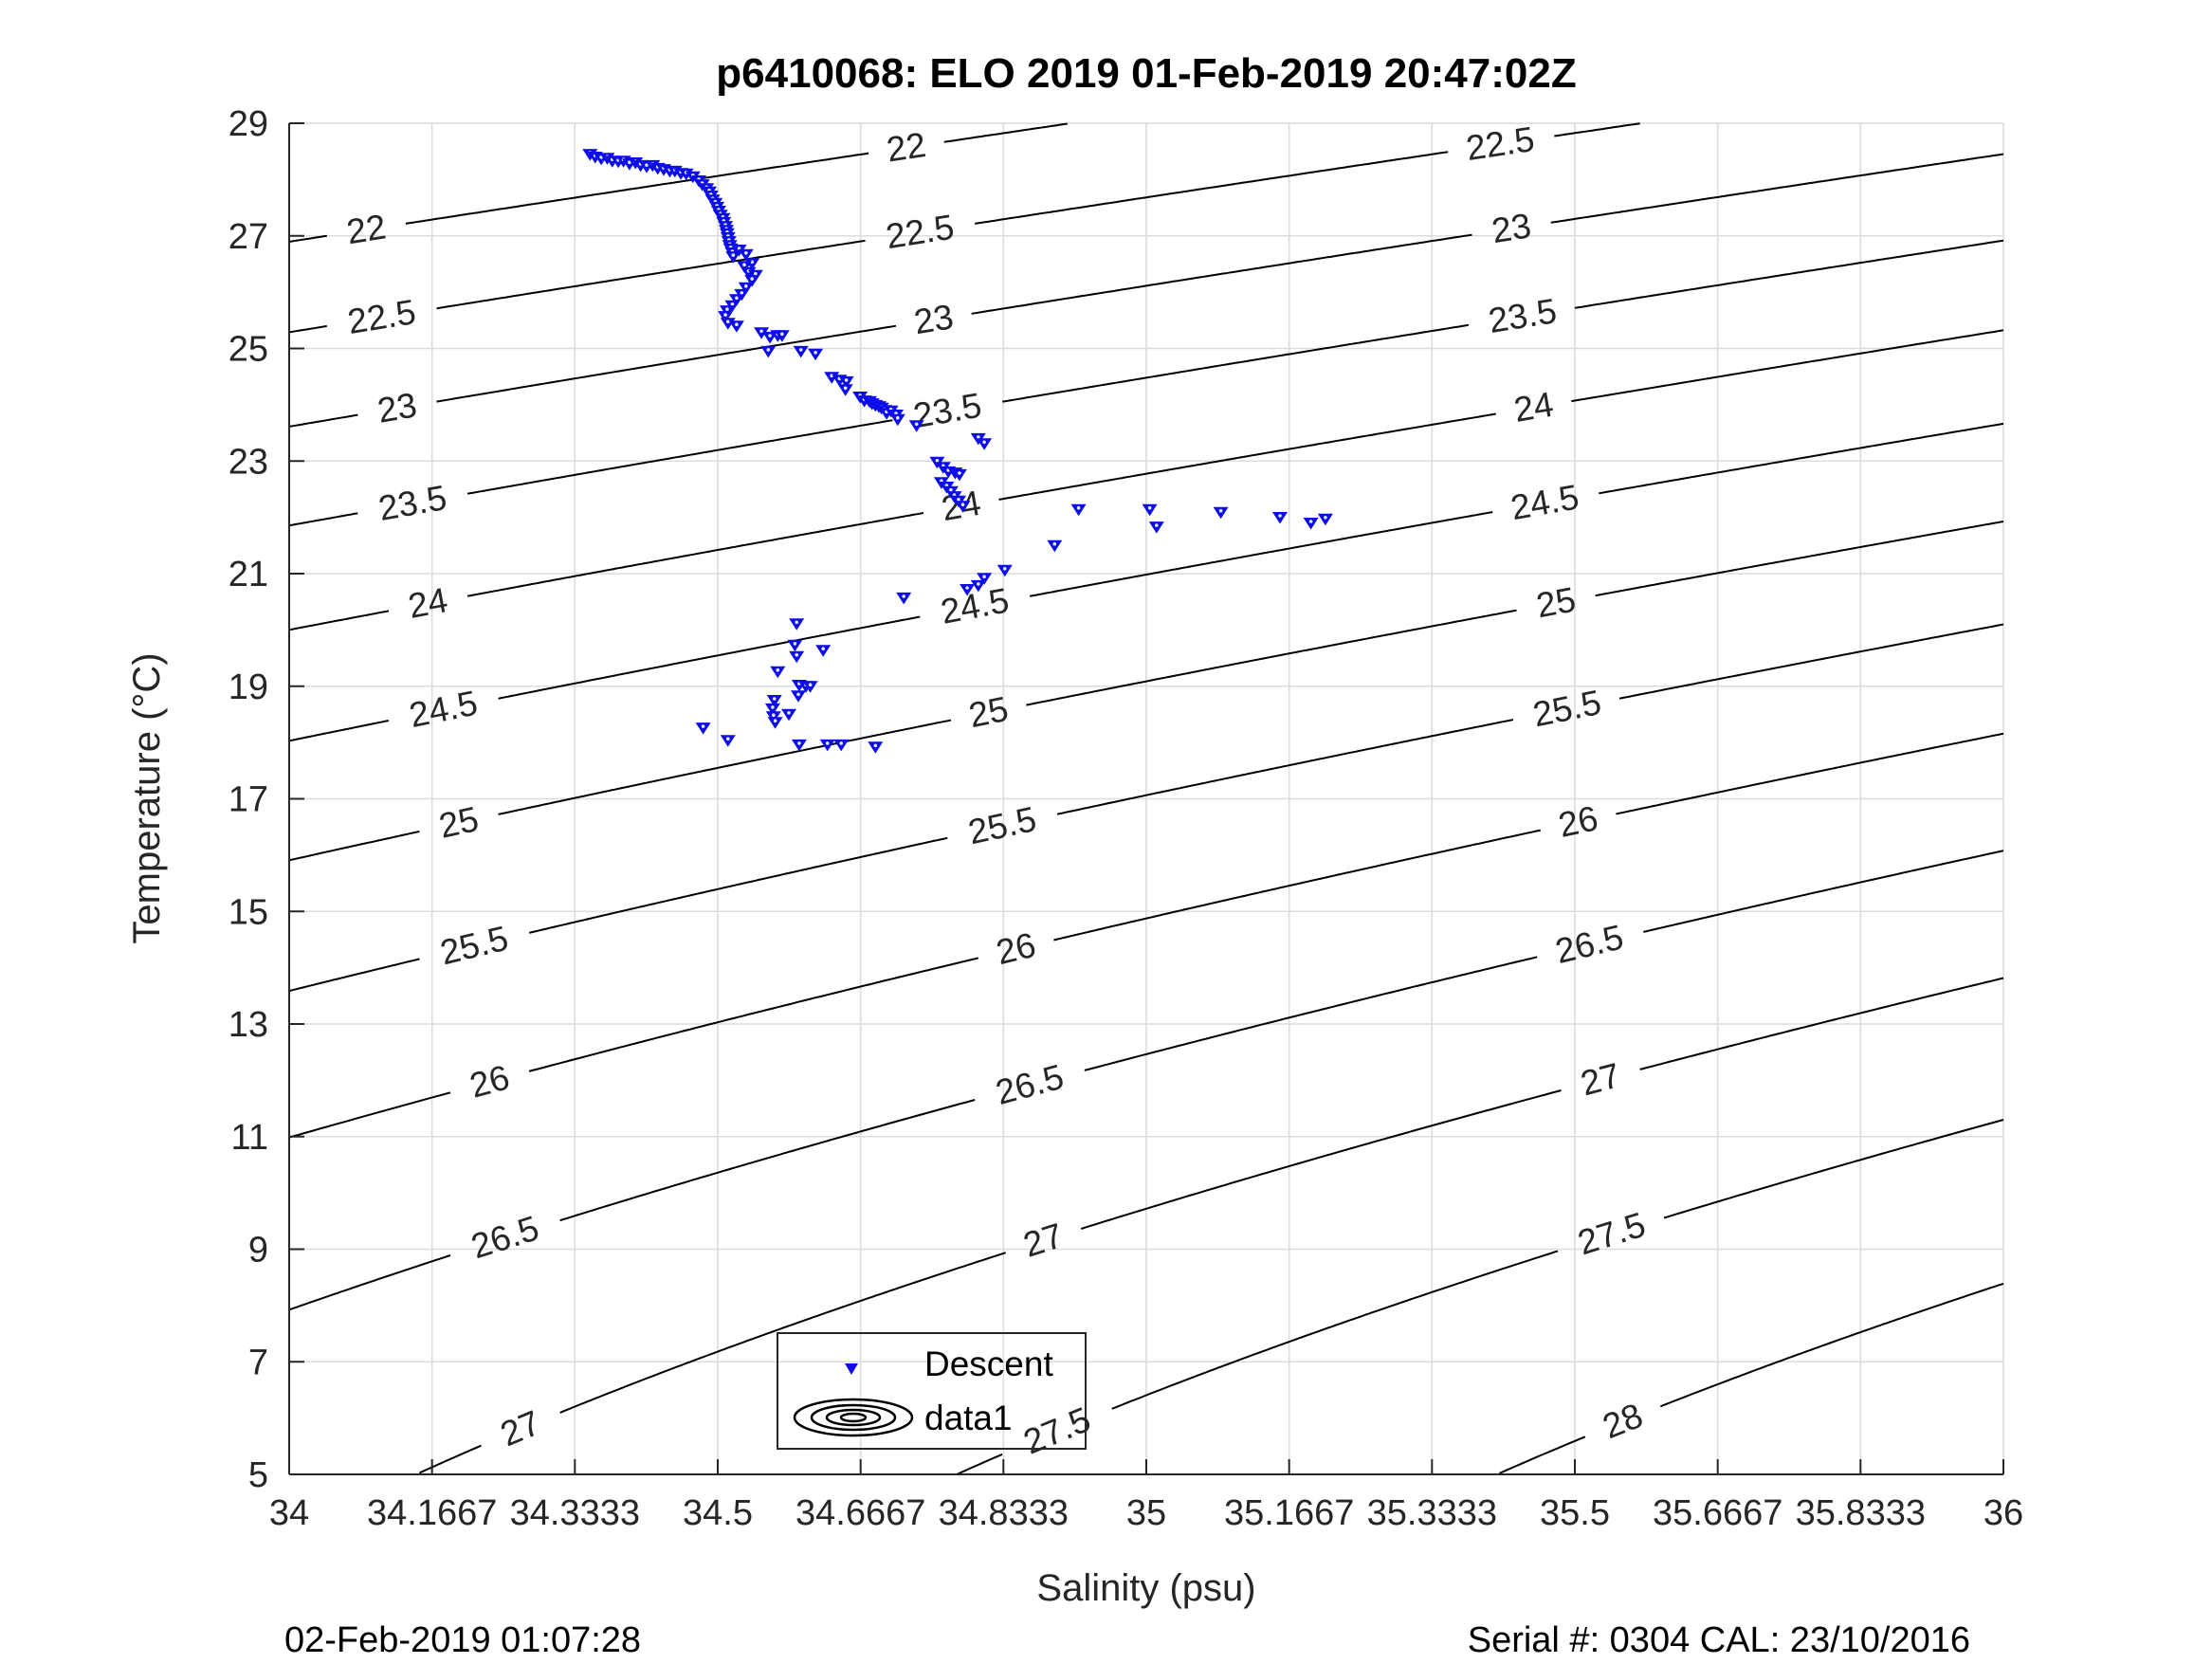  I want to click on x-axis-label: Salinity (psu), so click(1145, 1588).